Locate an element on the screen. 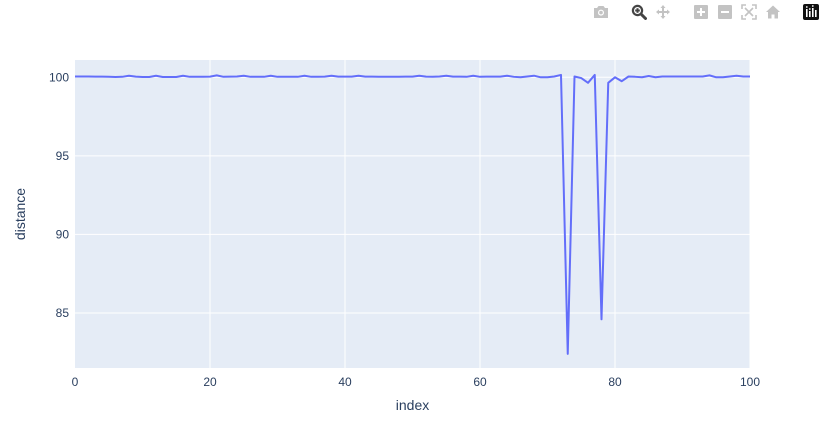 This screenshot has height=448, width=829. autoscale-icon is located at coordinates (749, 12).